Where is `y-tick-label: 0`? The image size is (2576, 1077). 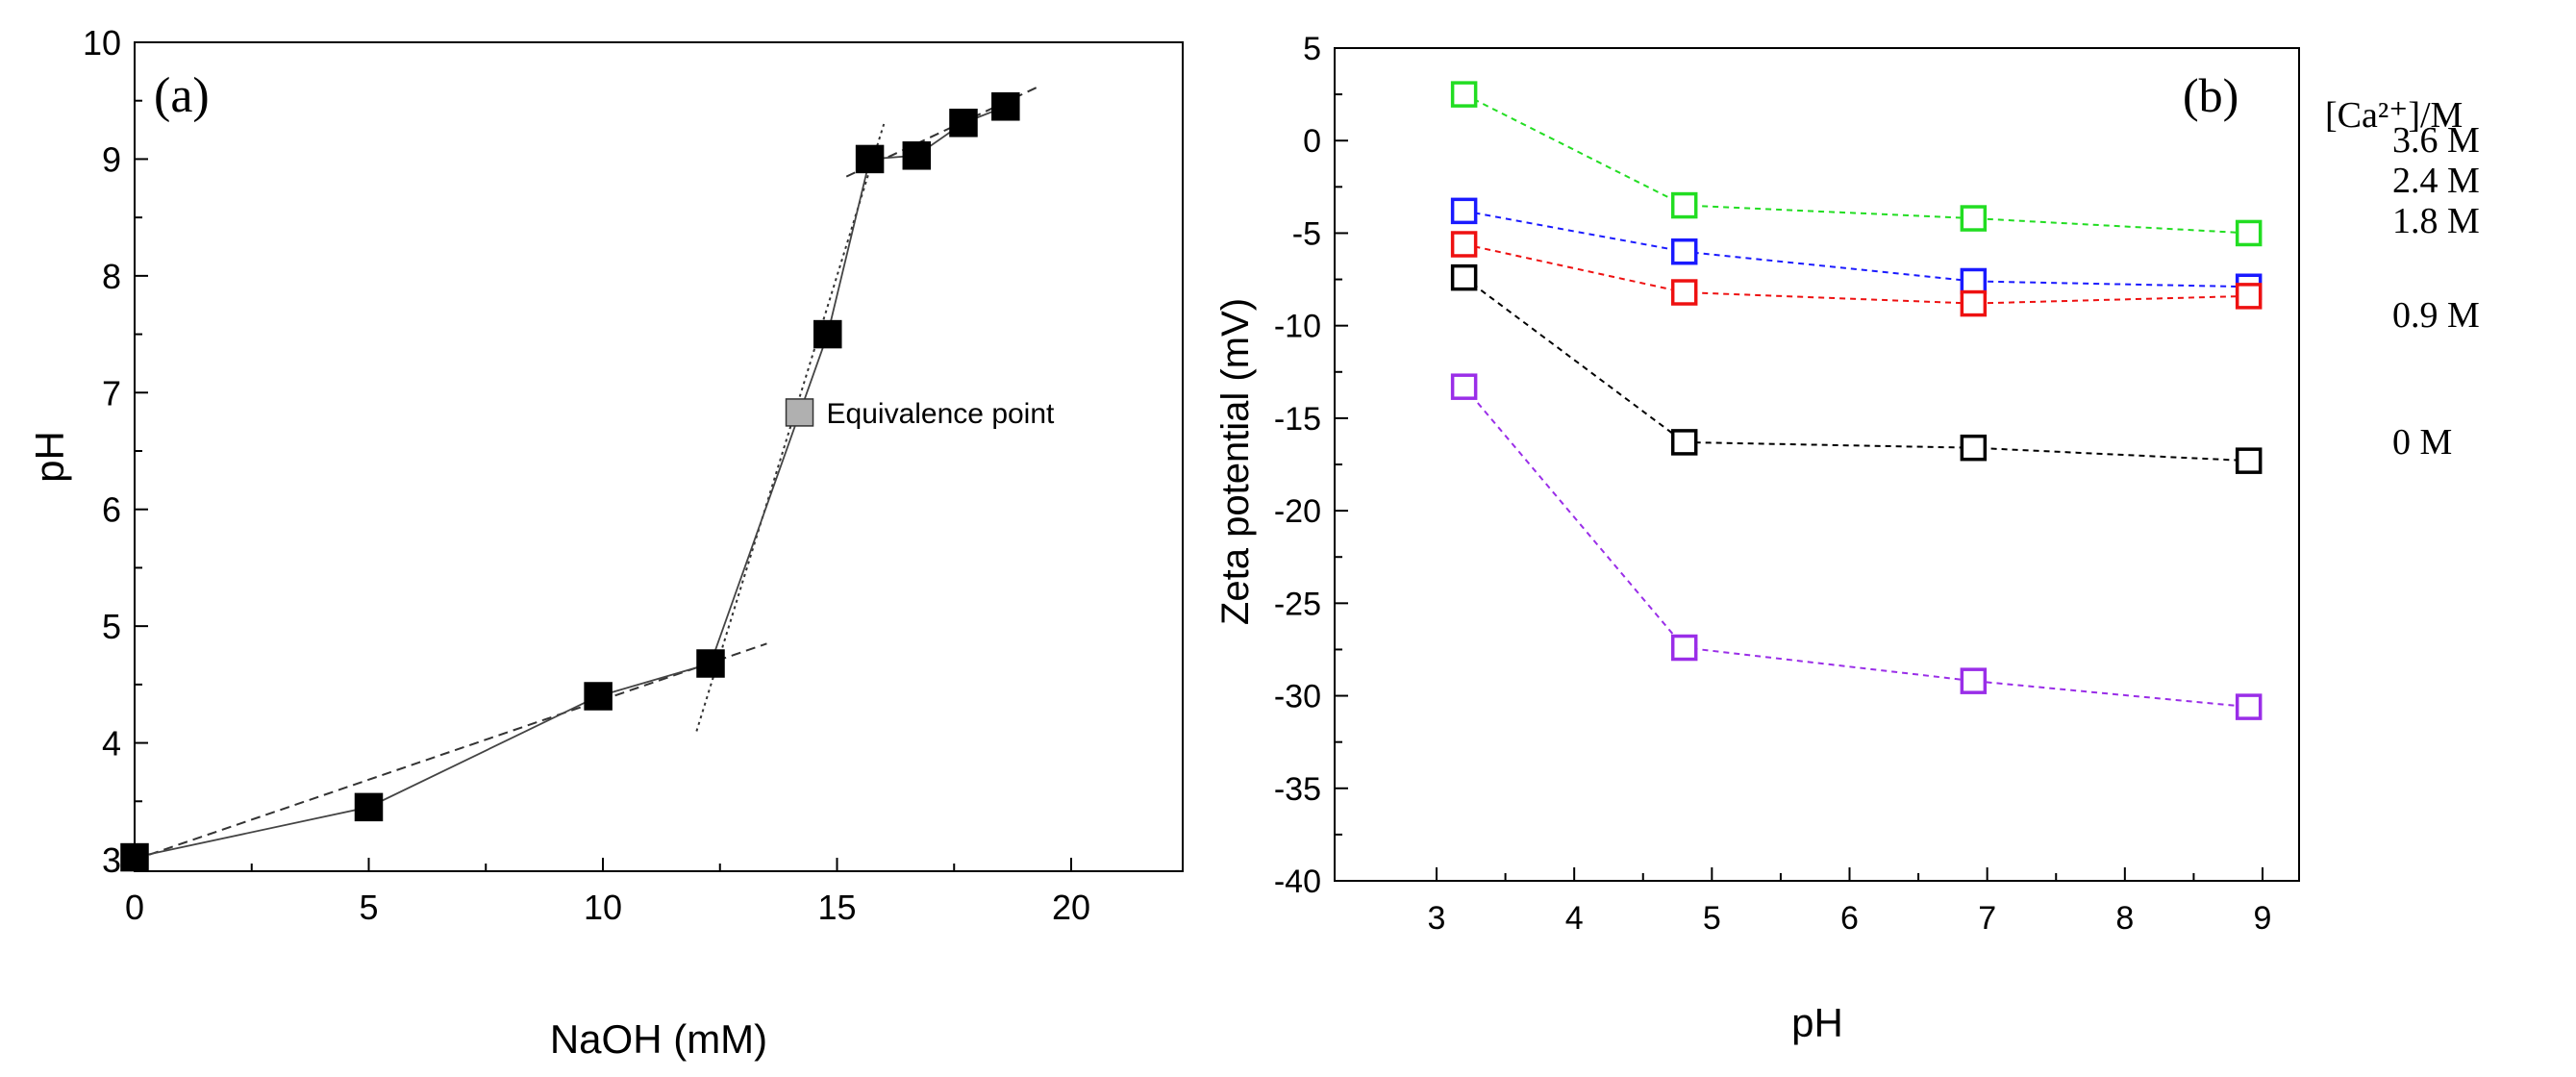
y-tick-label: 0 is located at coordinates (1312, 141).